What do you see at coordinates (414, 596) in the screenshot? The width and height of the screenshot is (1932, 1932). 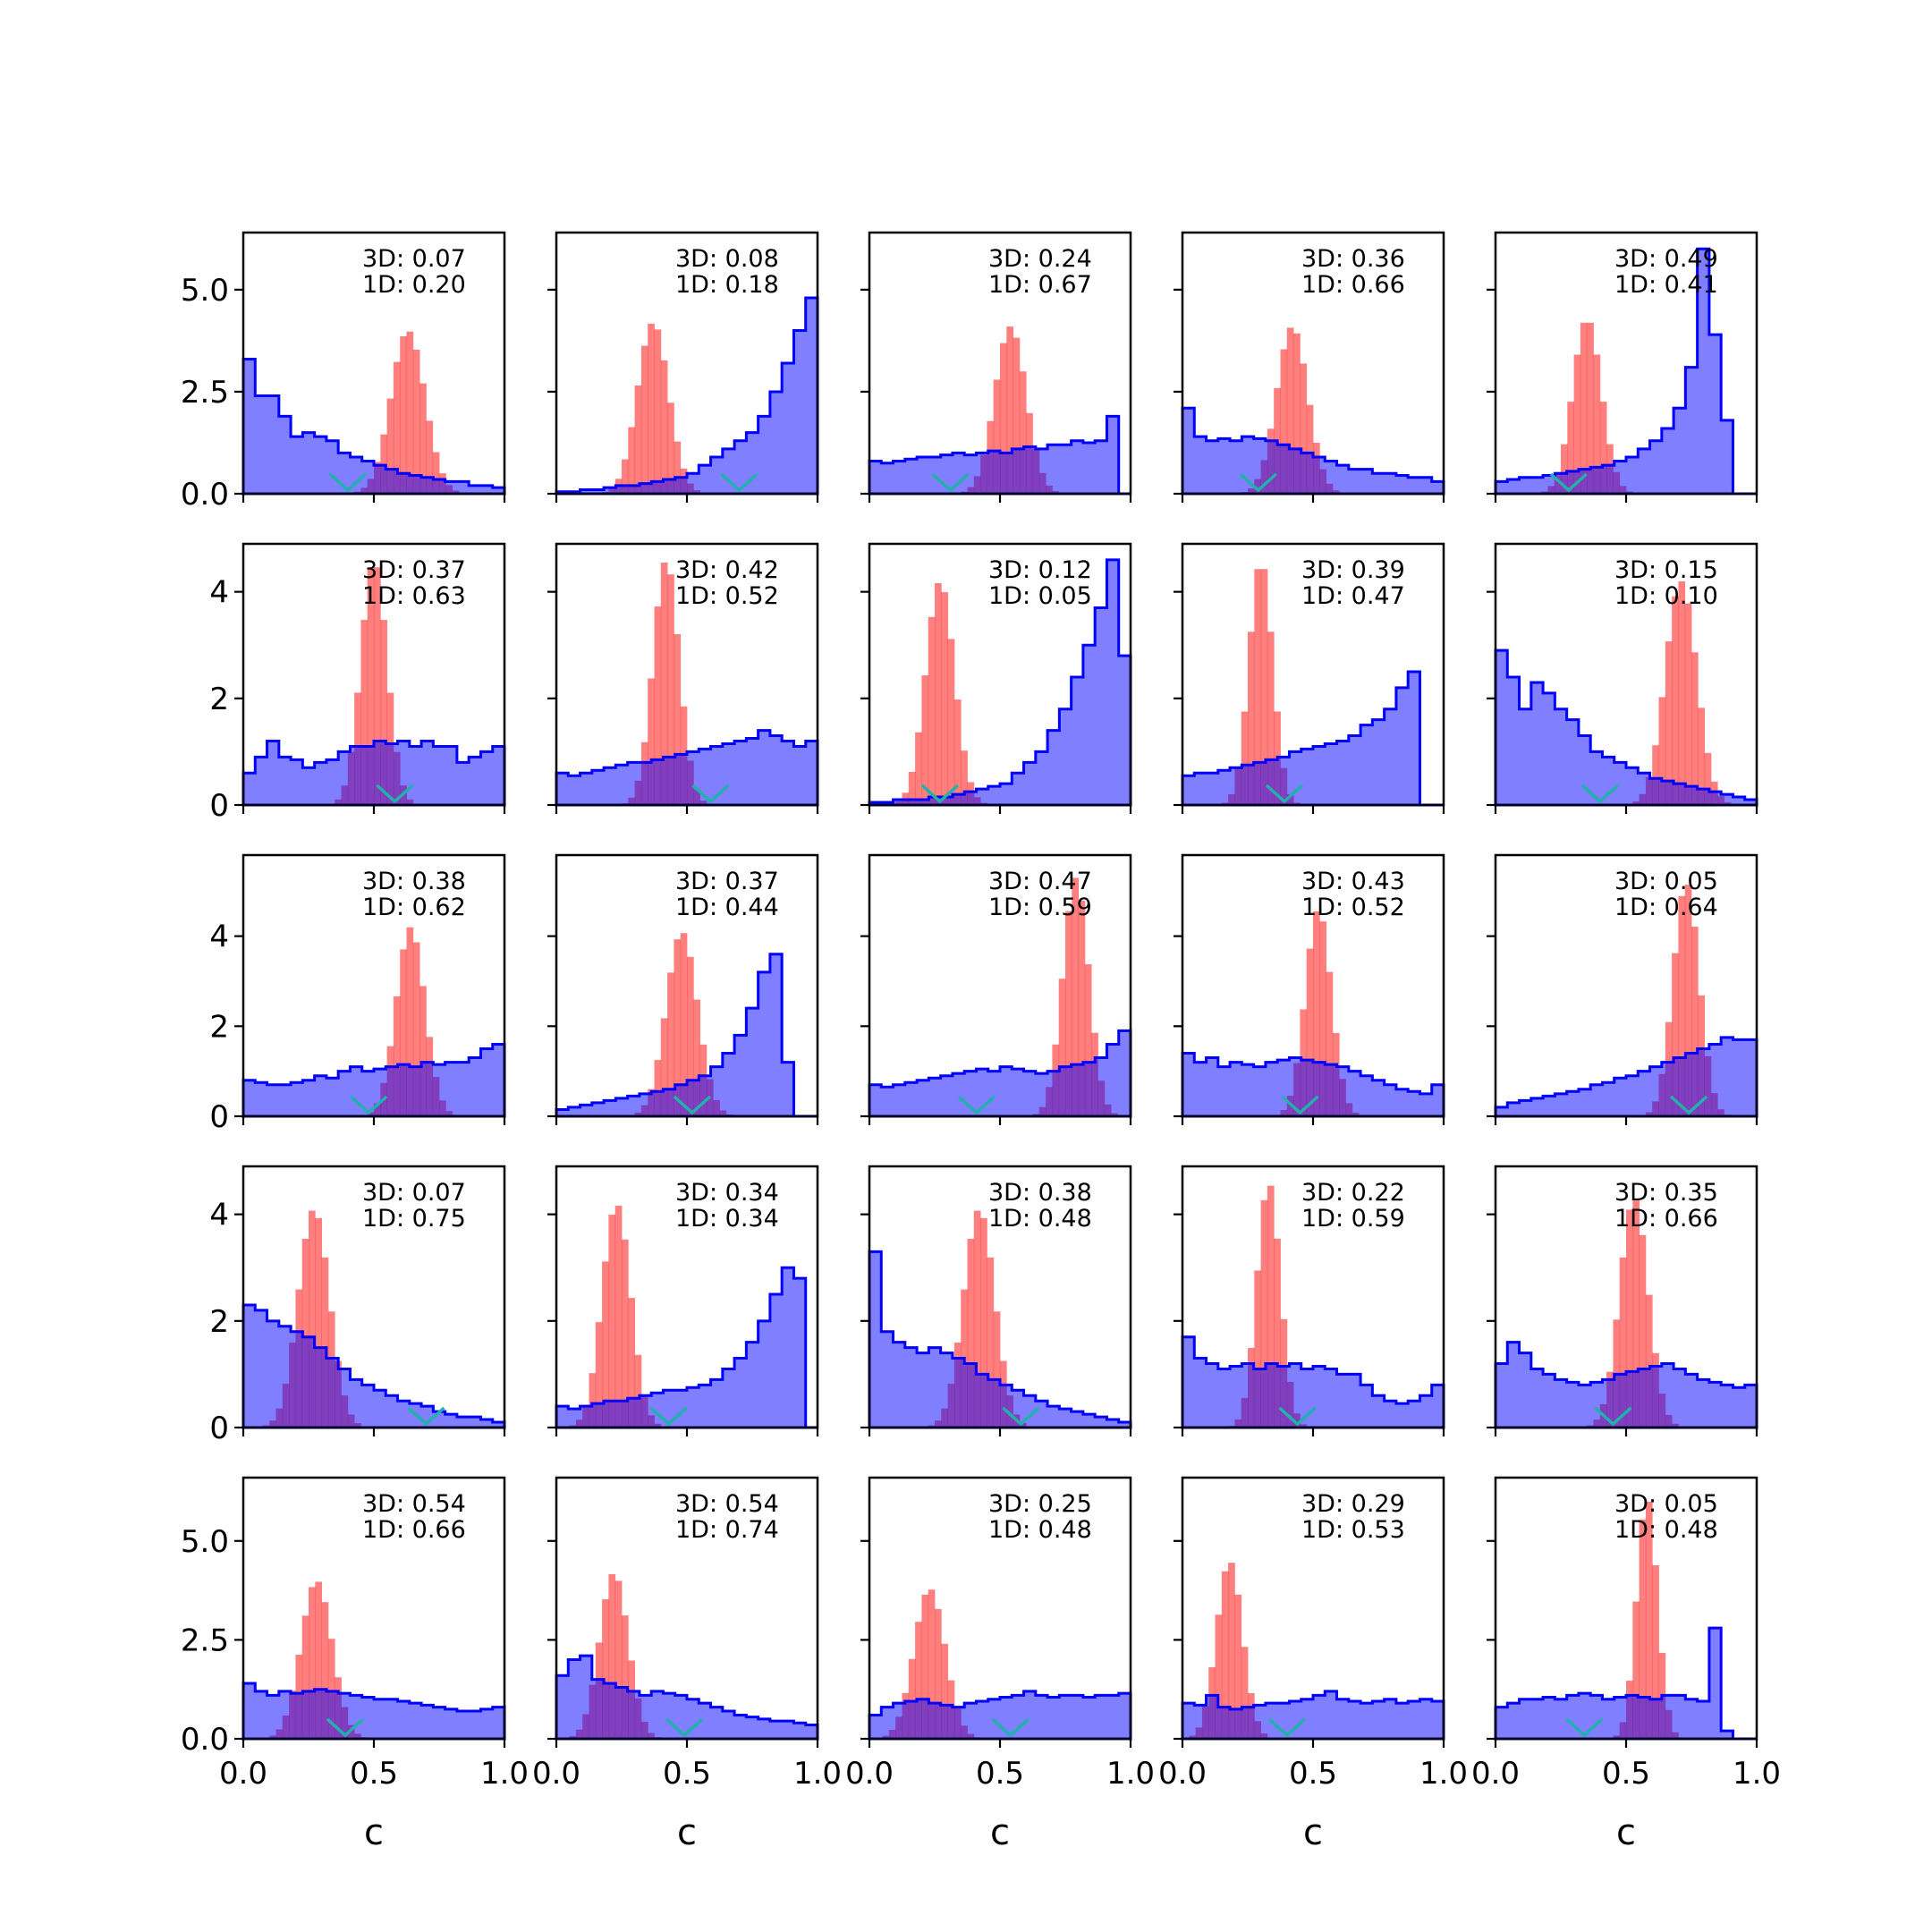 I see `annotation-1d: 1D: 0.63` at bounding box center [414, 596].